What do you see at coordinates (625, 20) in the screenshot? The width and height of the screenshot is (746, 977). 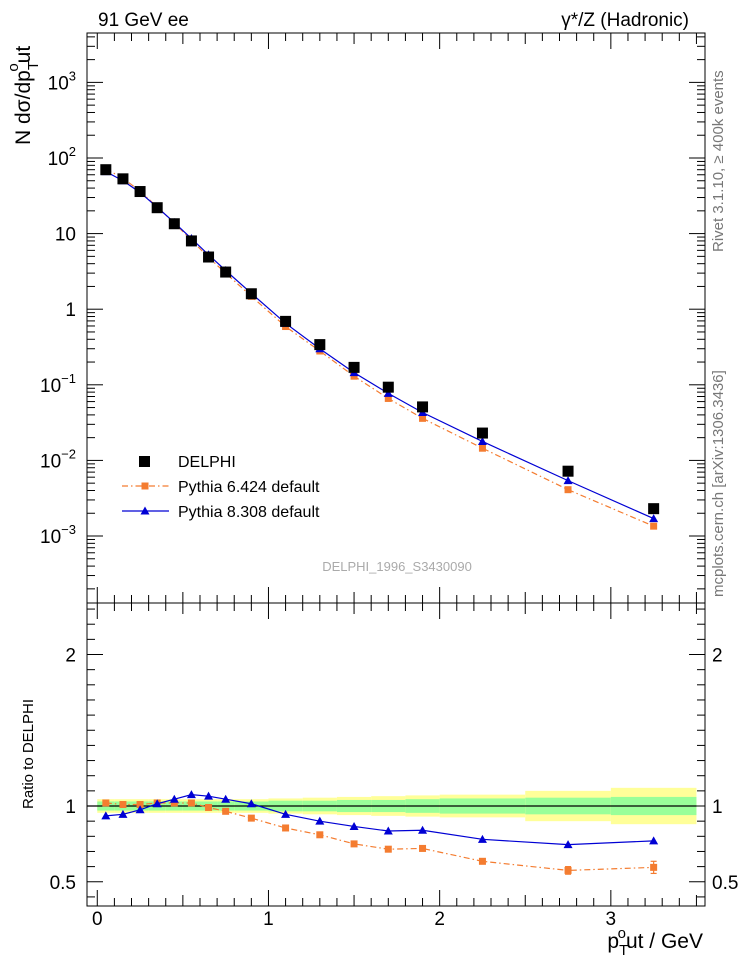 I see `header-right: γ*/Z (Hadronic)` at bounding box center [625, 20].